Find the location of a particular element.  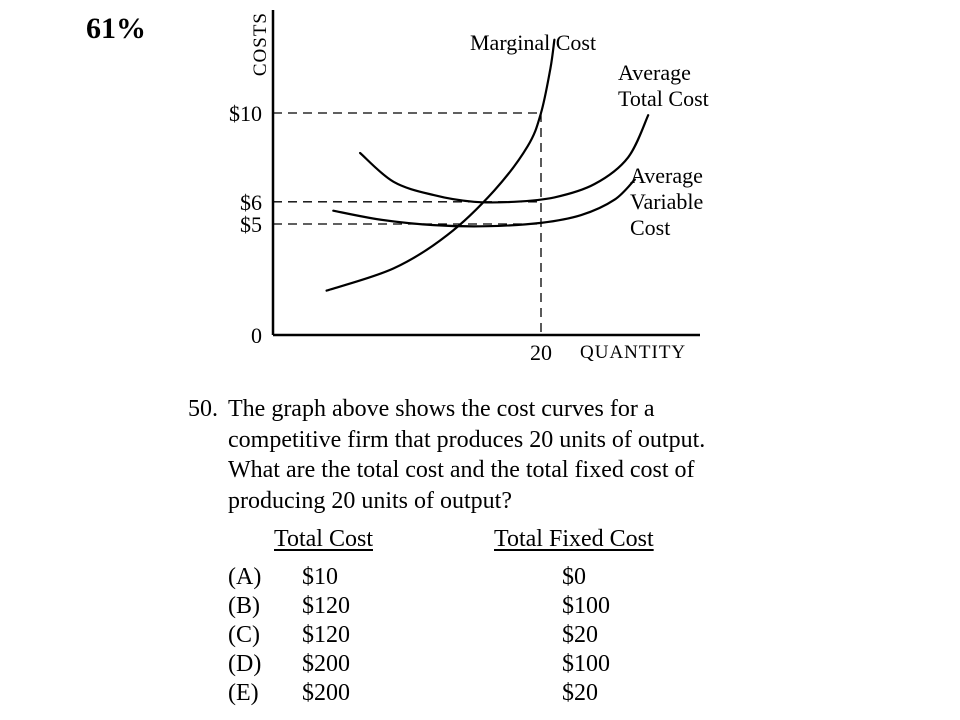

label-marginal-cost: Marginal Cost is located at coordinates (533, 42).